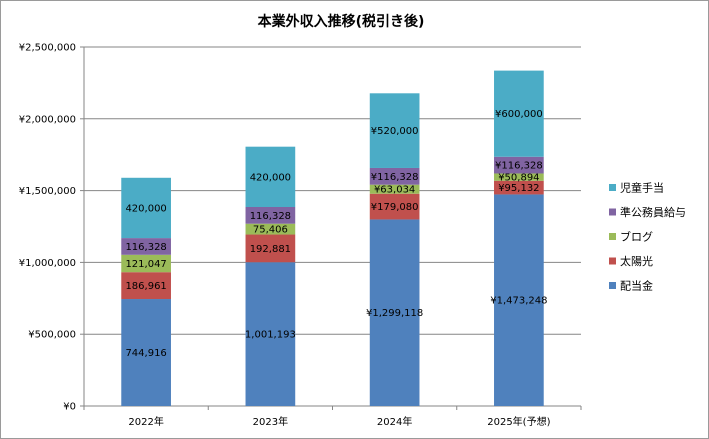 This screenshot has height=439, width=709. What do you see at coordinates (47, 48) in the screenshot?
I see `y-tick-label: ¥2,500,000` at bounding box center [47, 48].